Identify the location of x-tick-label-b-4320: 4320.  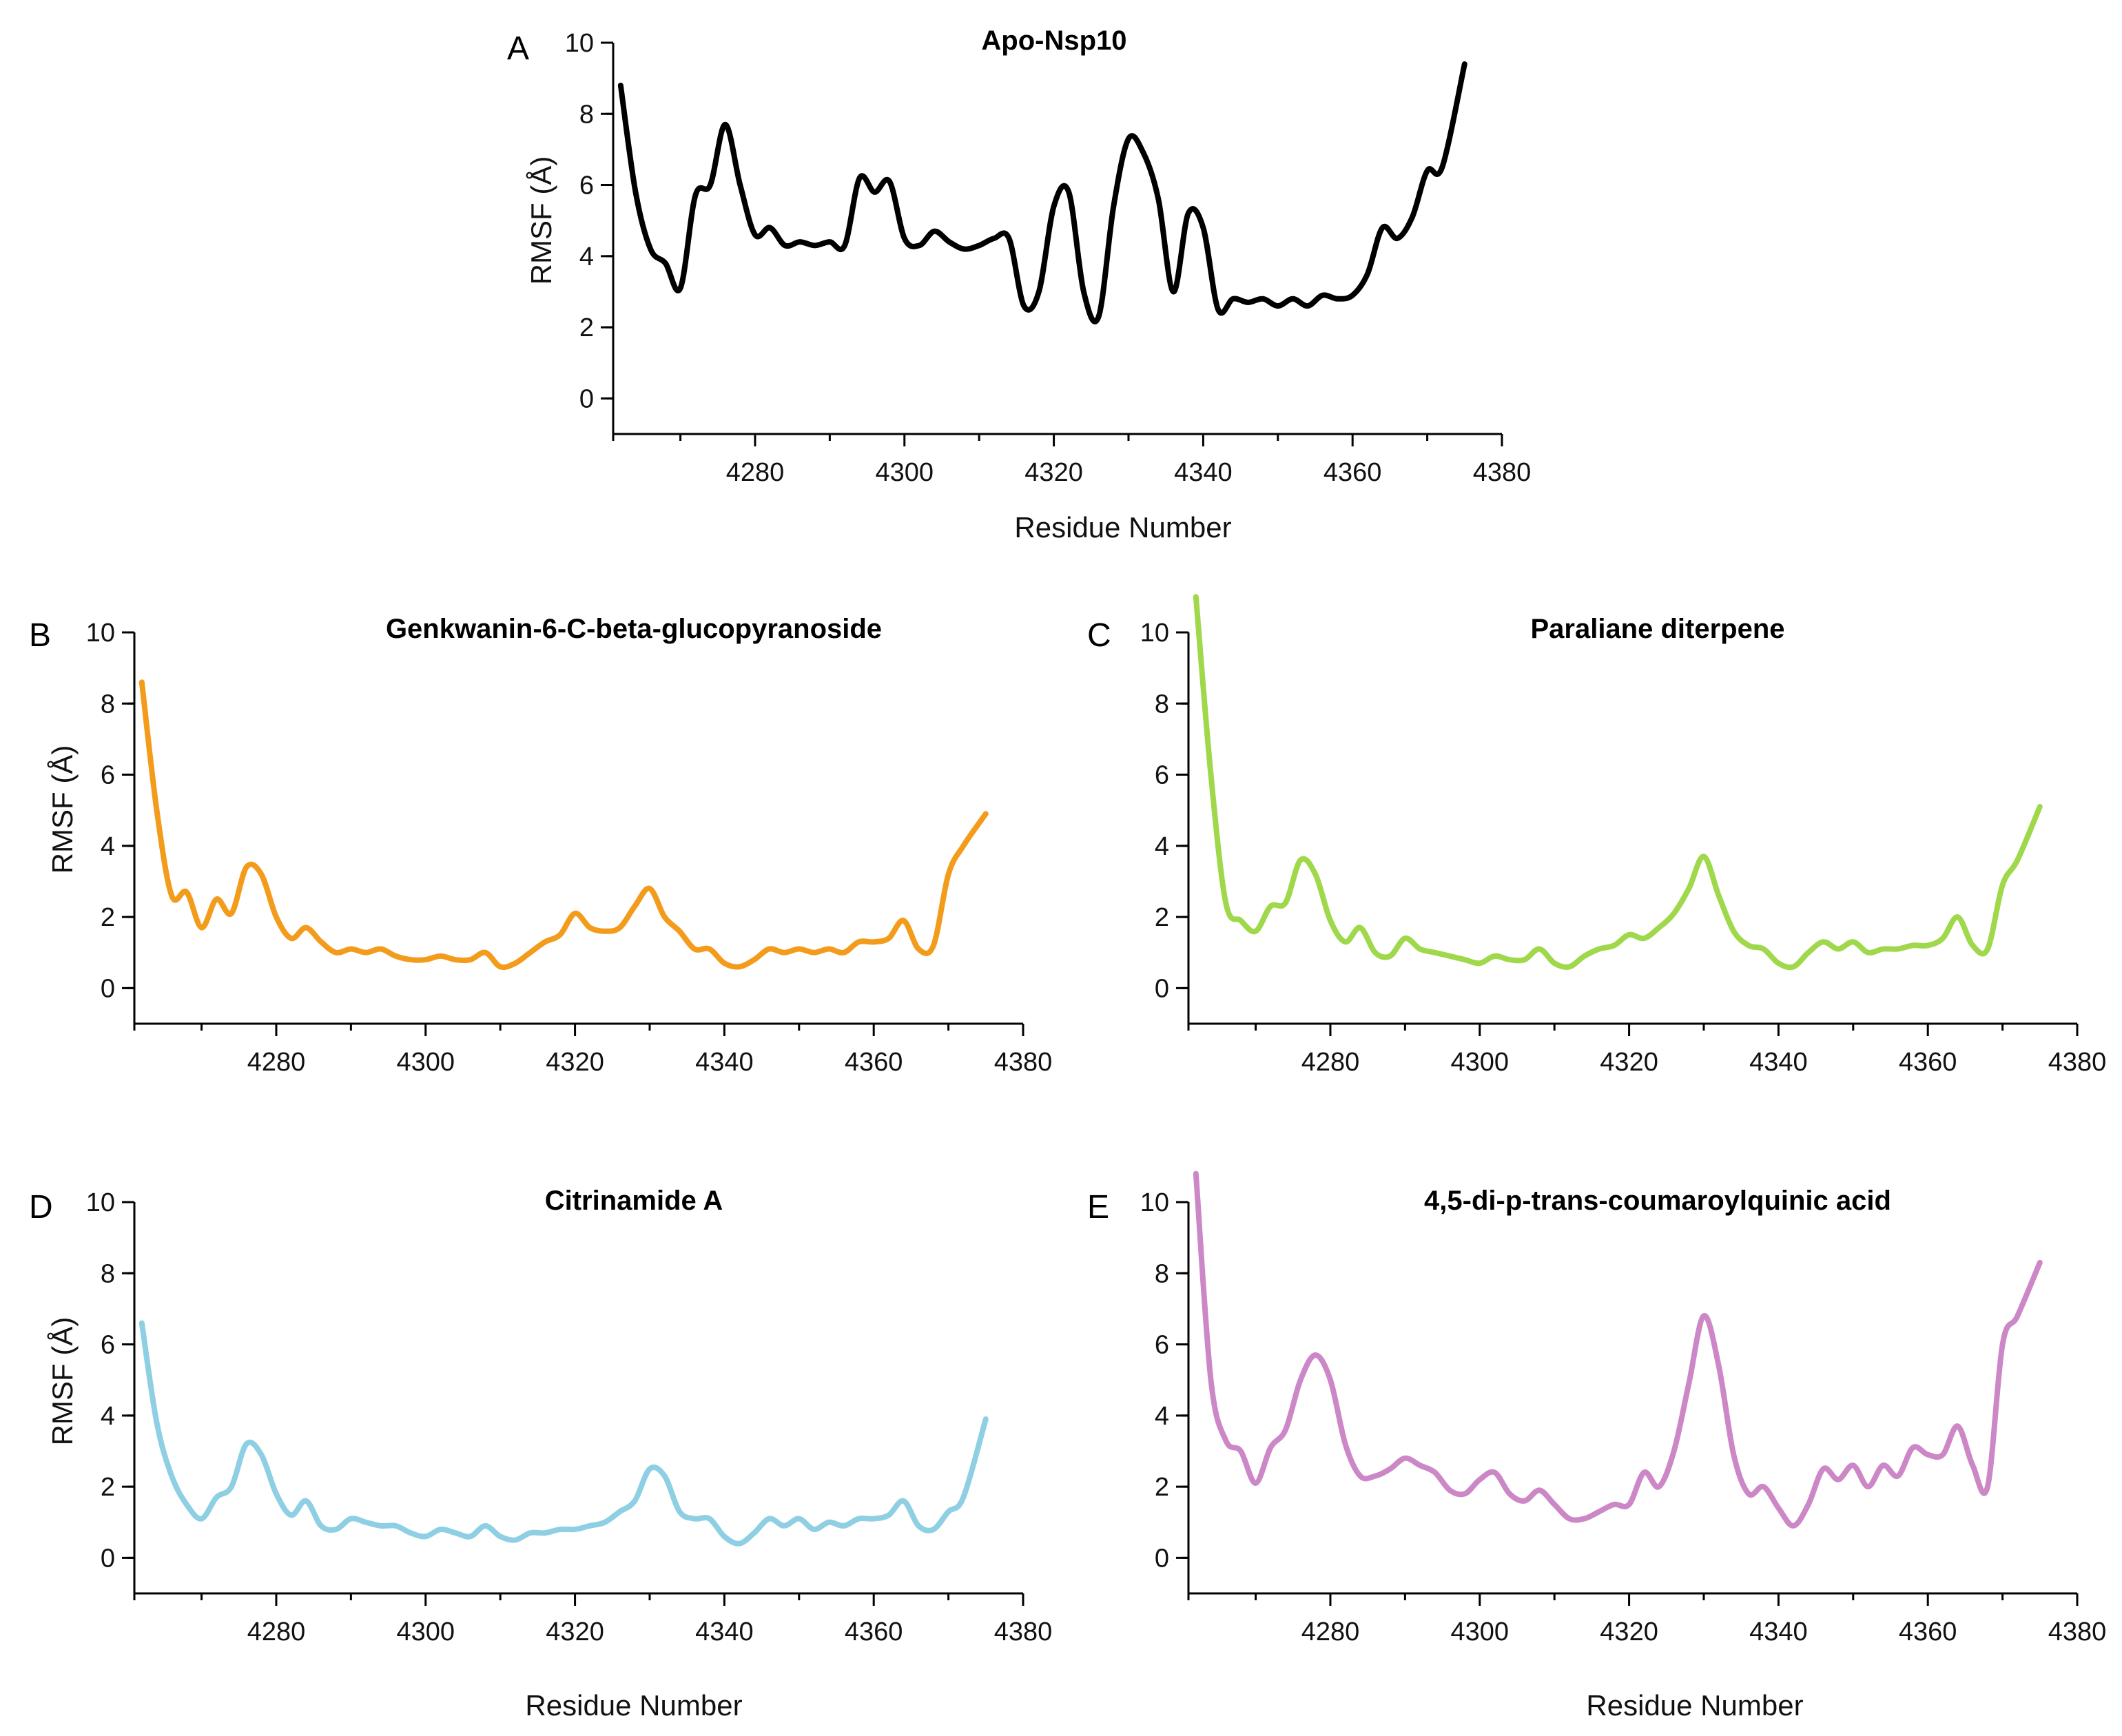
(575, 1062).